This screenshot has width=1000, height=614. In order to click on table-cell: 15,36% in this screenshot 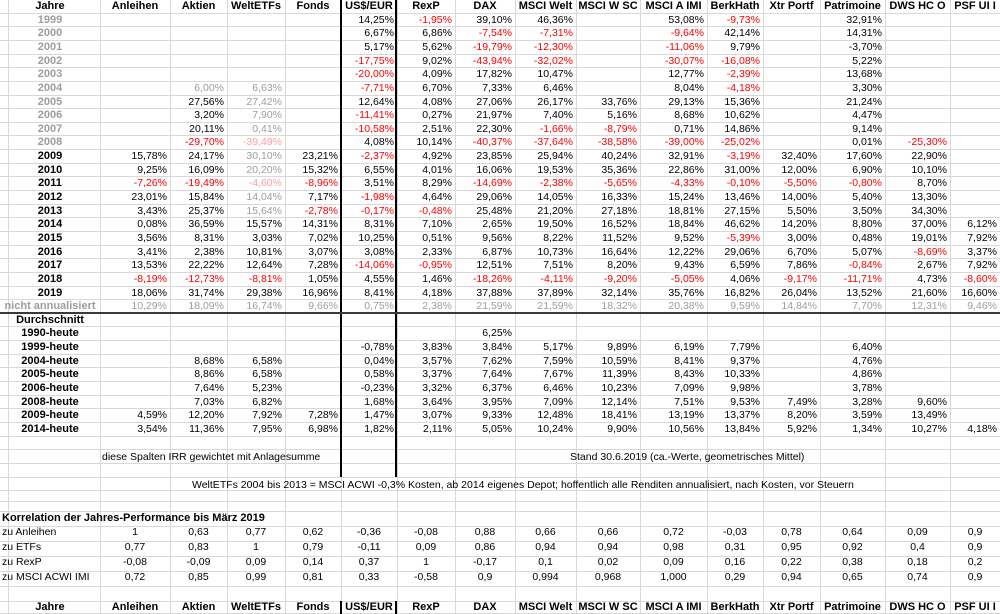, I will do `click(742, 101)`.